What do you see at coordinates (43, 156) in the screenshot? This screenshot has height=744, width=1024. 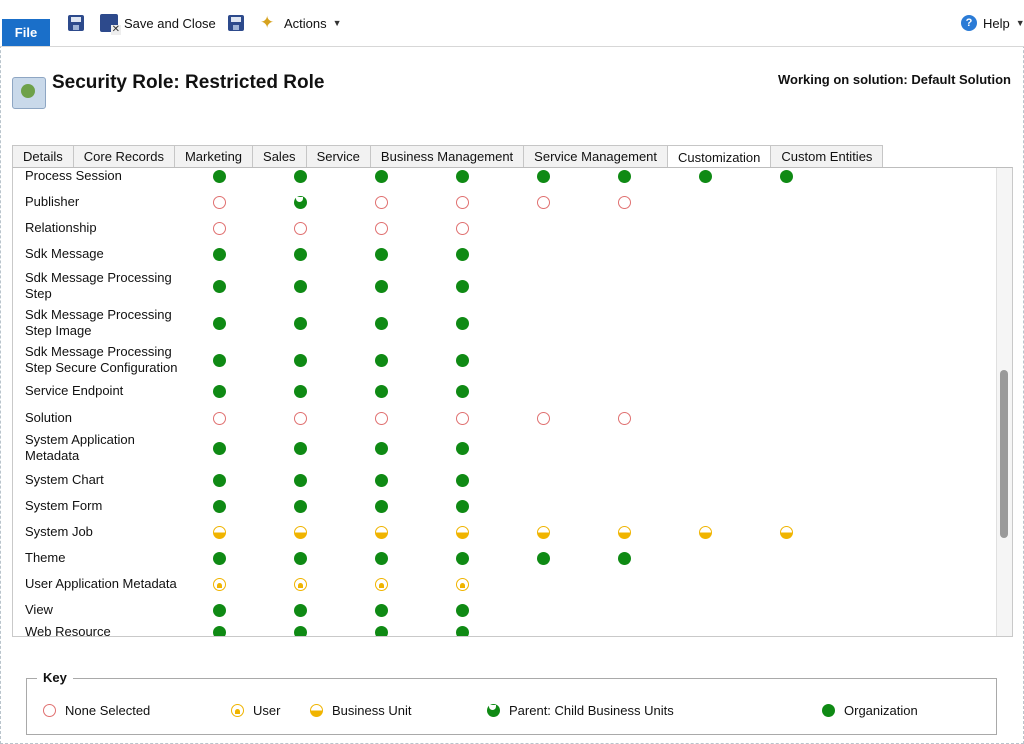 I see `tab-details: Details` at bounding box center [43, 156].